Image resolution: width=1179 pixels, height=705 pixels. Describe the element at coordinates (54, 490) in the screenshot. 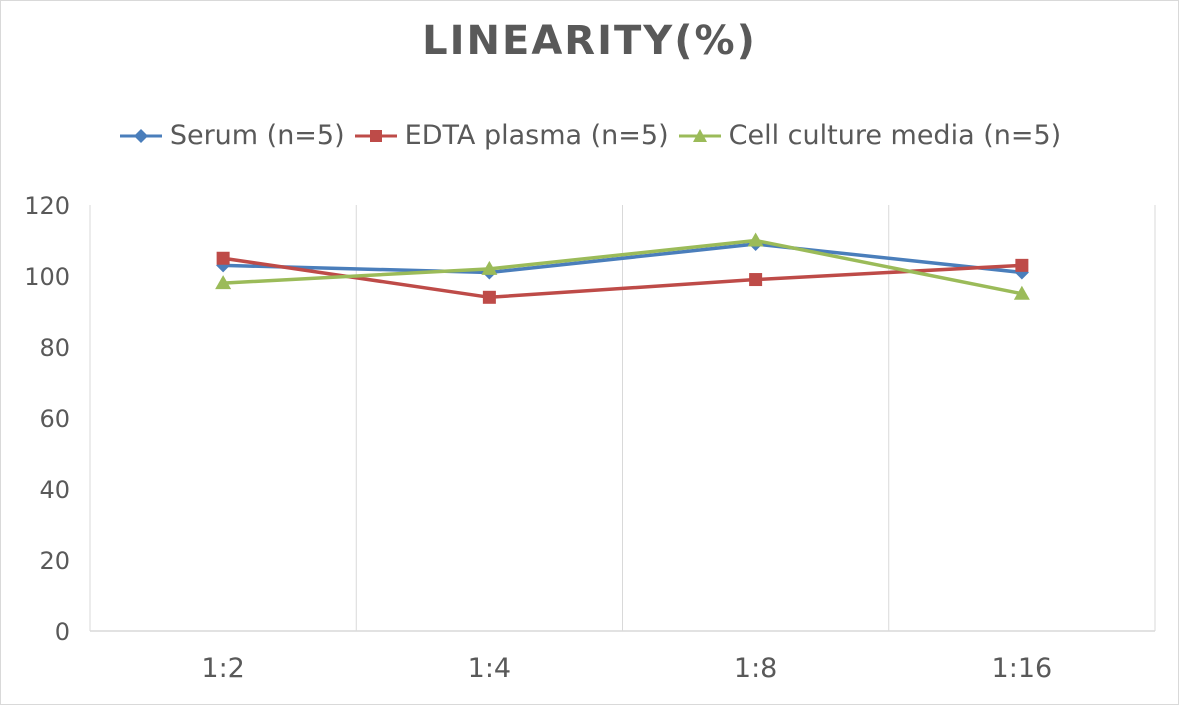

I see `y-tick-label: 40` at that location.